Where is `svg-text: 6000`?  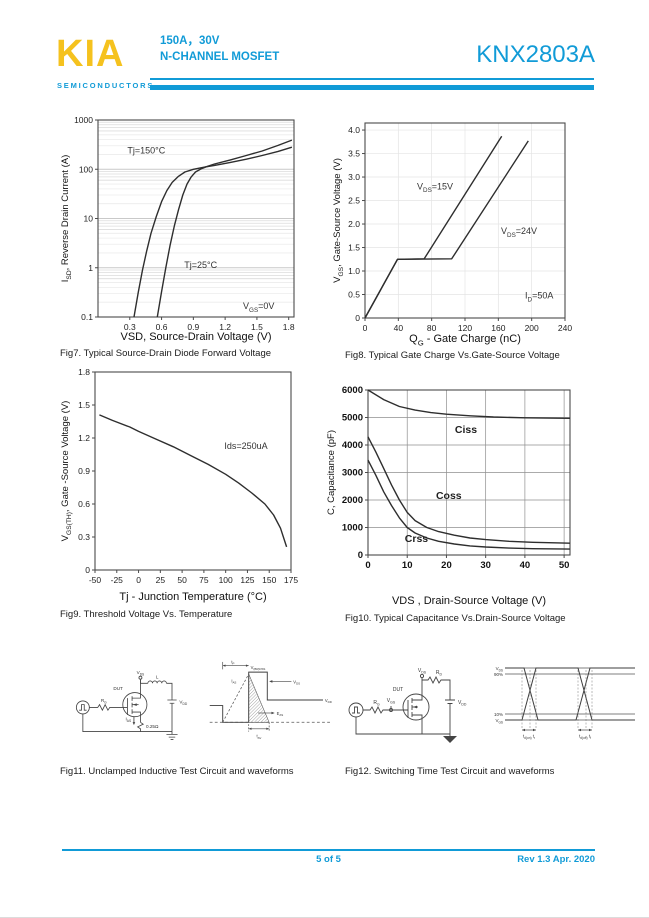 svg-text: 6000 is located at coordinates (352, 390).